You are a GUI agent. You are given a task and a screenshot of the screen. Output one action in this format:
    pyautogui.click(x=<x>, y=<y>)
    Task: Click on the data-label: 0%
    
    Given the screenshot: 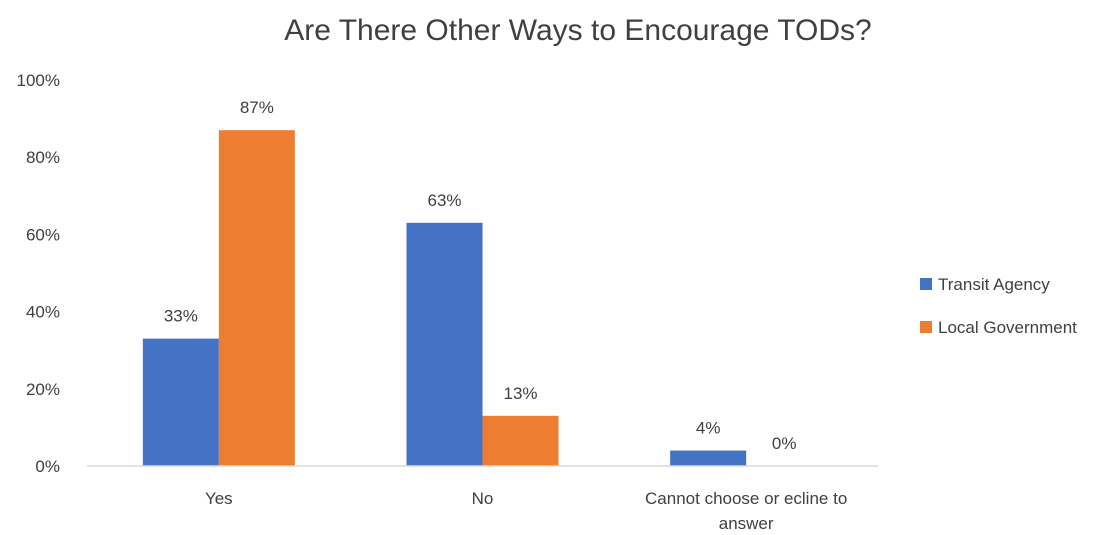 What is the action you would take?
    pyautogui.click(x=784, y=443)
    